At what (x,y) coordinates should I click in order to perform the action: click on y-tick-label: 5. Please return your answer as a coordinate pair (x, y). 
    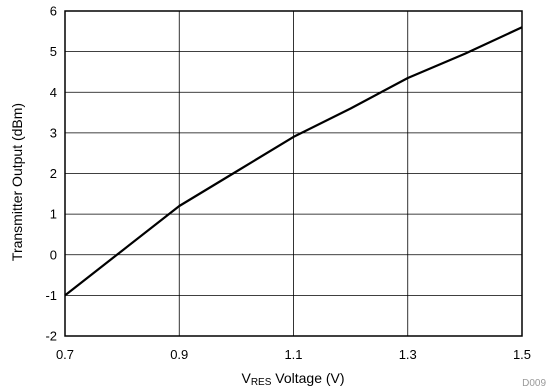
    Looking at the image, I should click on (53, 51).